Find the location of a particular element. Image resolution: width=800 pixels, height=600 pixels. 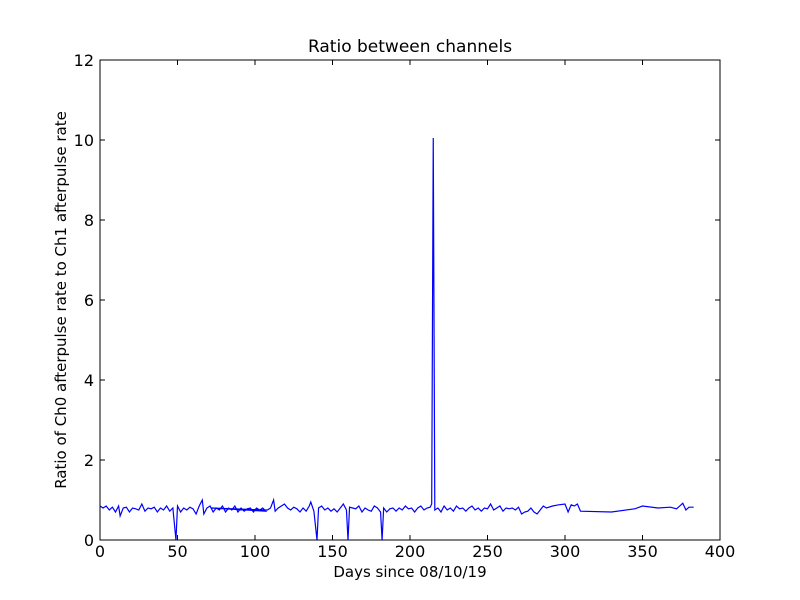

chart-title: Ratio between channels is located at coordinates (410, 47).